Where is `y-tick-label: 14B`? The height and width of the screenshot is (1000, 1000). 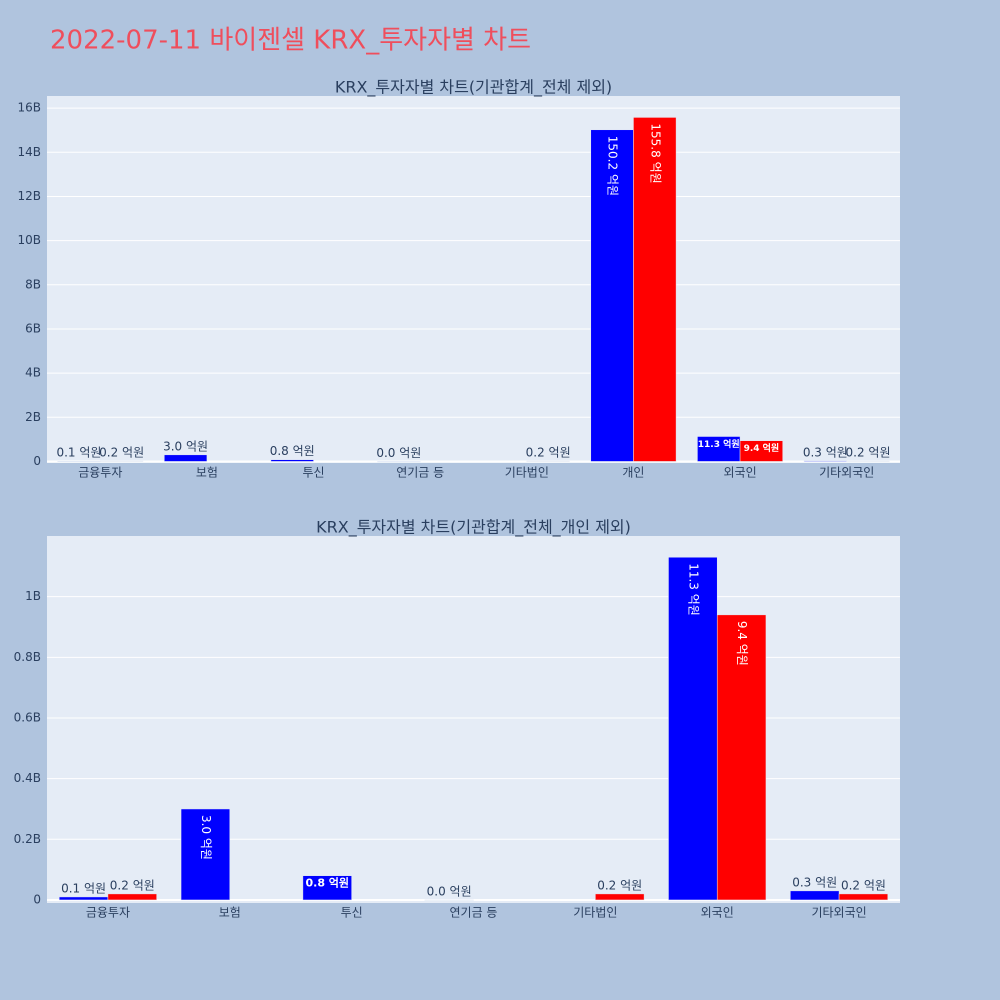
y-tick-label: 14B is located at coordinates (29, 152).